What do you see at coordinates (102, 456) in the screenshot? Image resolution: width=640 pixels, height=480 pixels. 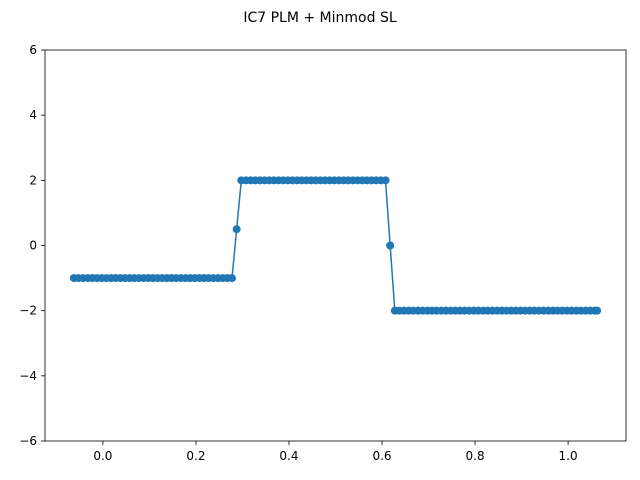 I see `x-tick-label: 0.0` at bounding box center [102, 456].